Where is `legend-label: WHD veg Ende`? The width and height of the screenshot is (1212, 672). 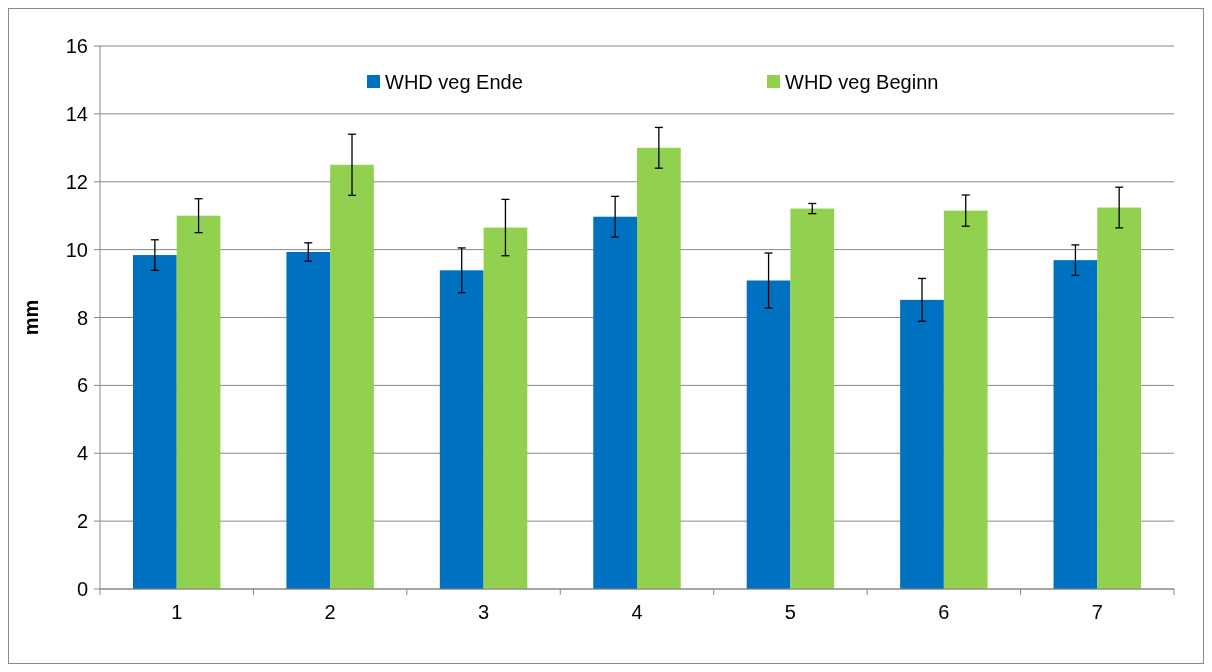 legend-label: WHD veg Ende is located at coordinates (454, 82).